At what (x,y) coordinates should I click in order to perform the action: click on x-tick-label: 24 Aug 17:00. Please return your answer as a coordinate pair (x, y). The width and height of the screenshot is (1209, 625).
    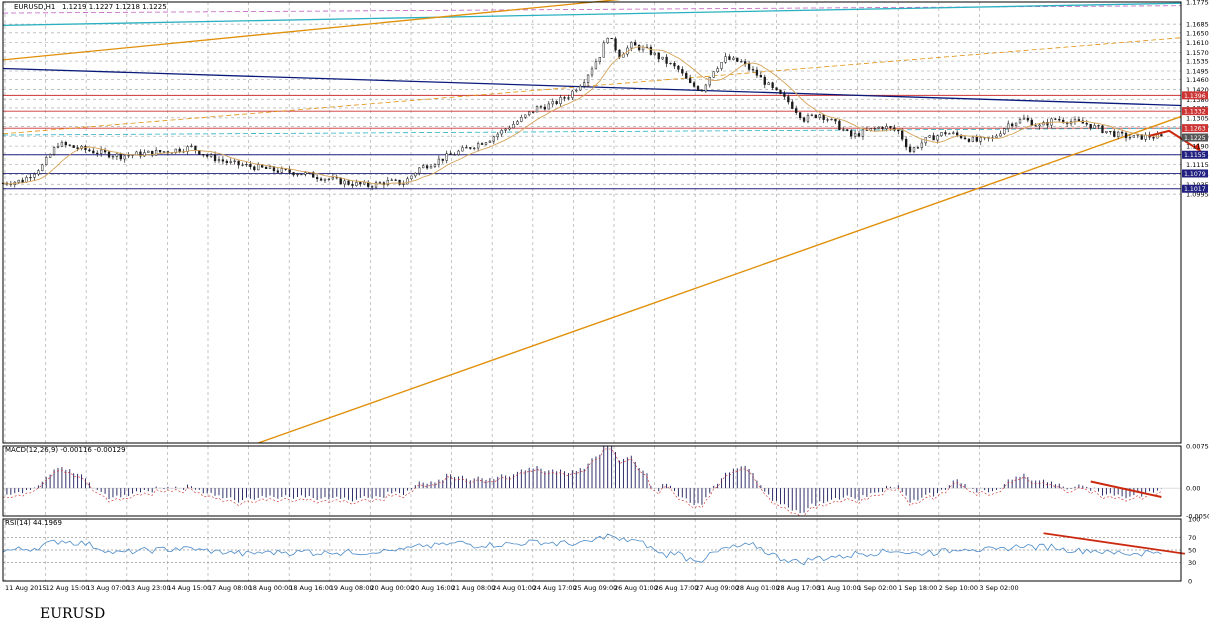
    Looking at the image, I should click on (555, 588).